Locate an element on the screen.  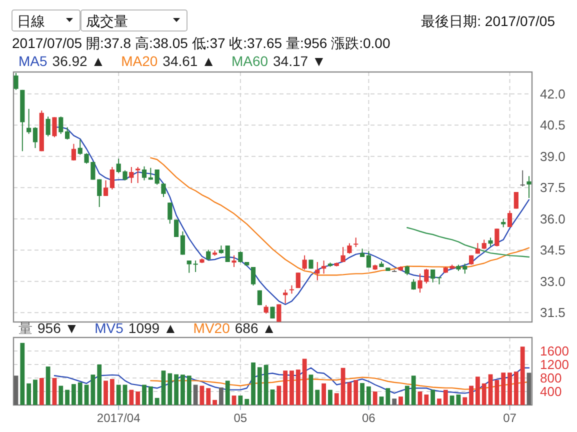
text: MA20 is located at coordinates (139, 61).